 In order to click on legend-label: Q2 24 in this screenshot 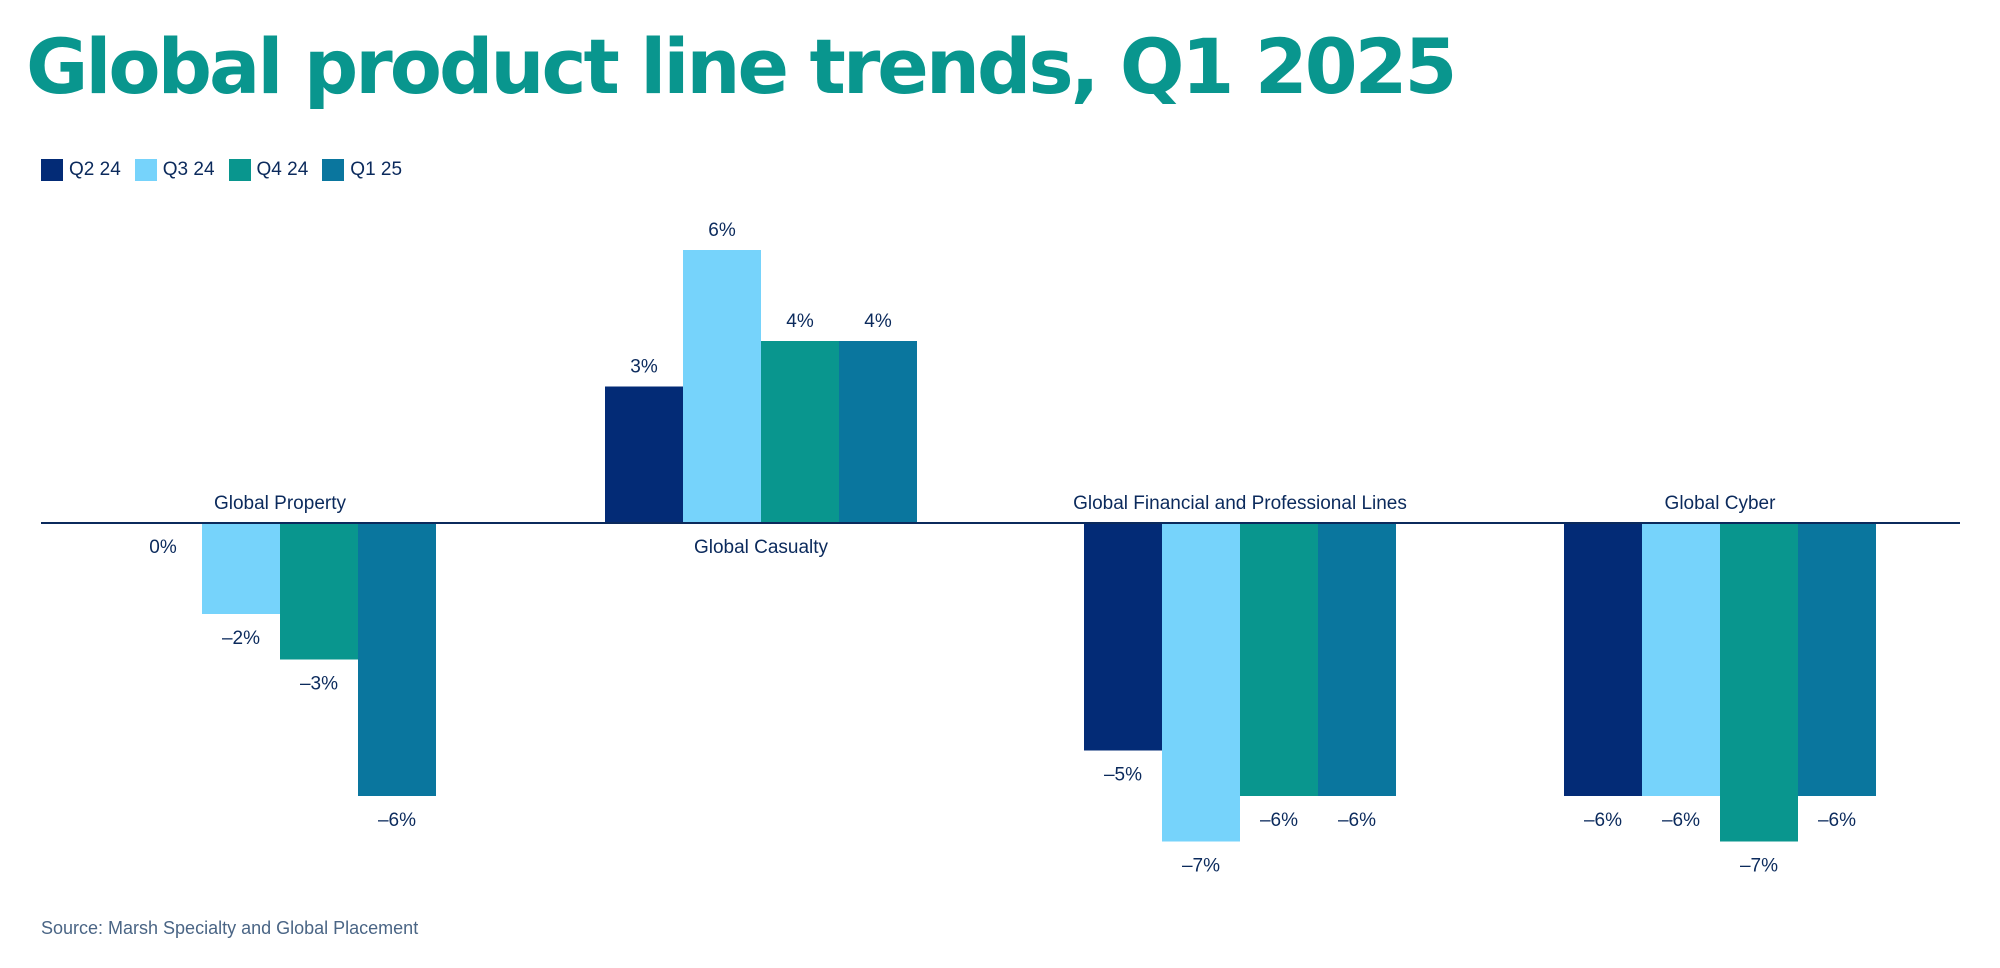, I will do `click(95, 169)`.